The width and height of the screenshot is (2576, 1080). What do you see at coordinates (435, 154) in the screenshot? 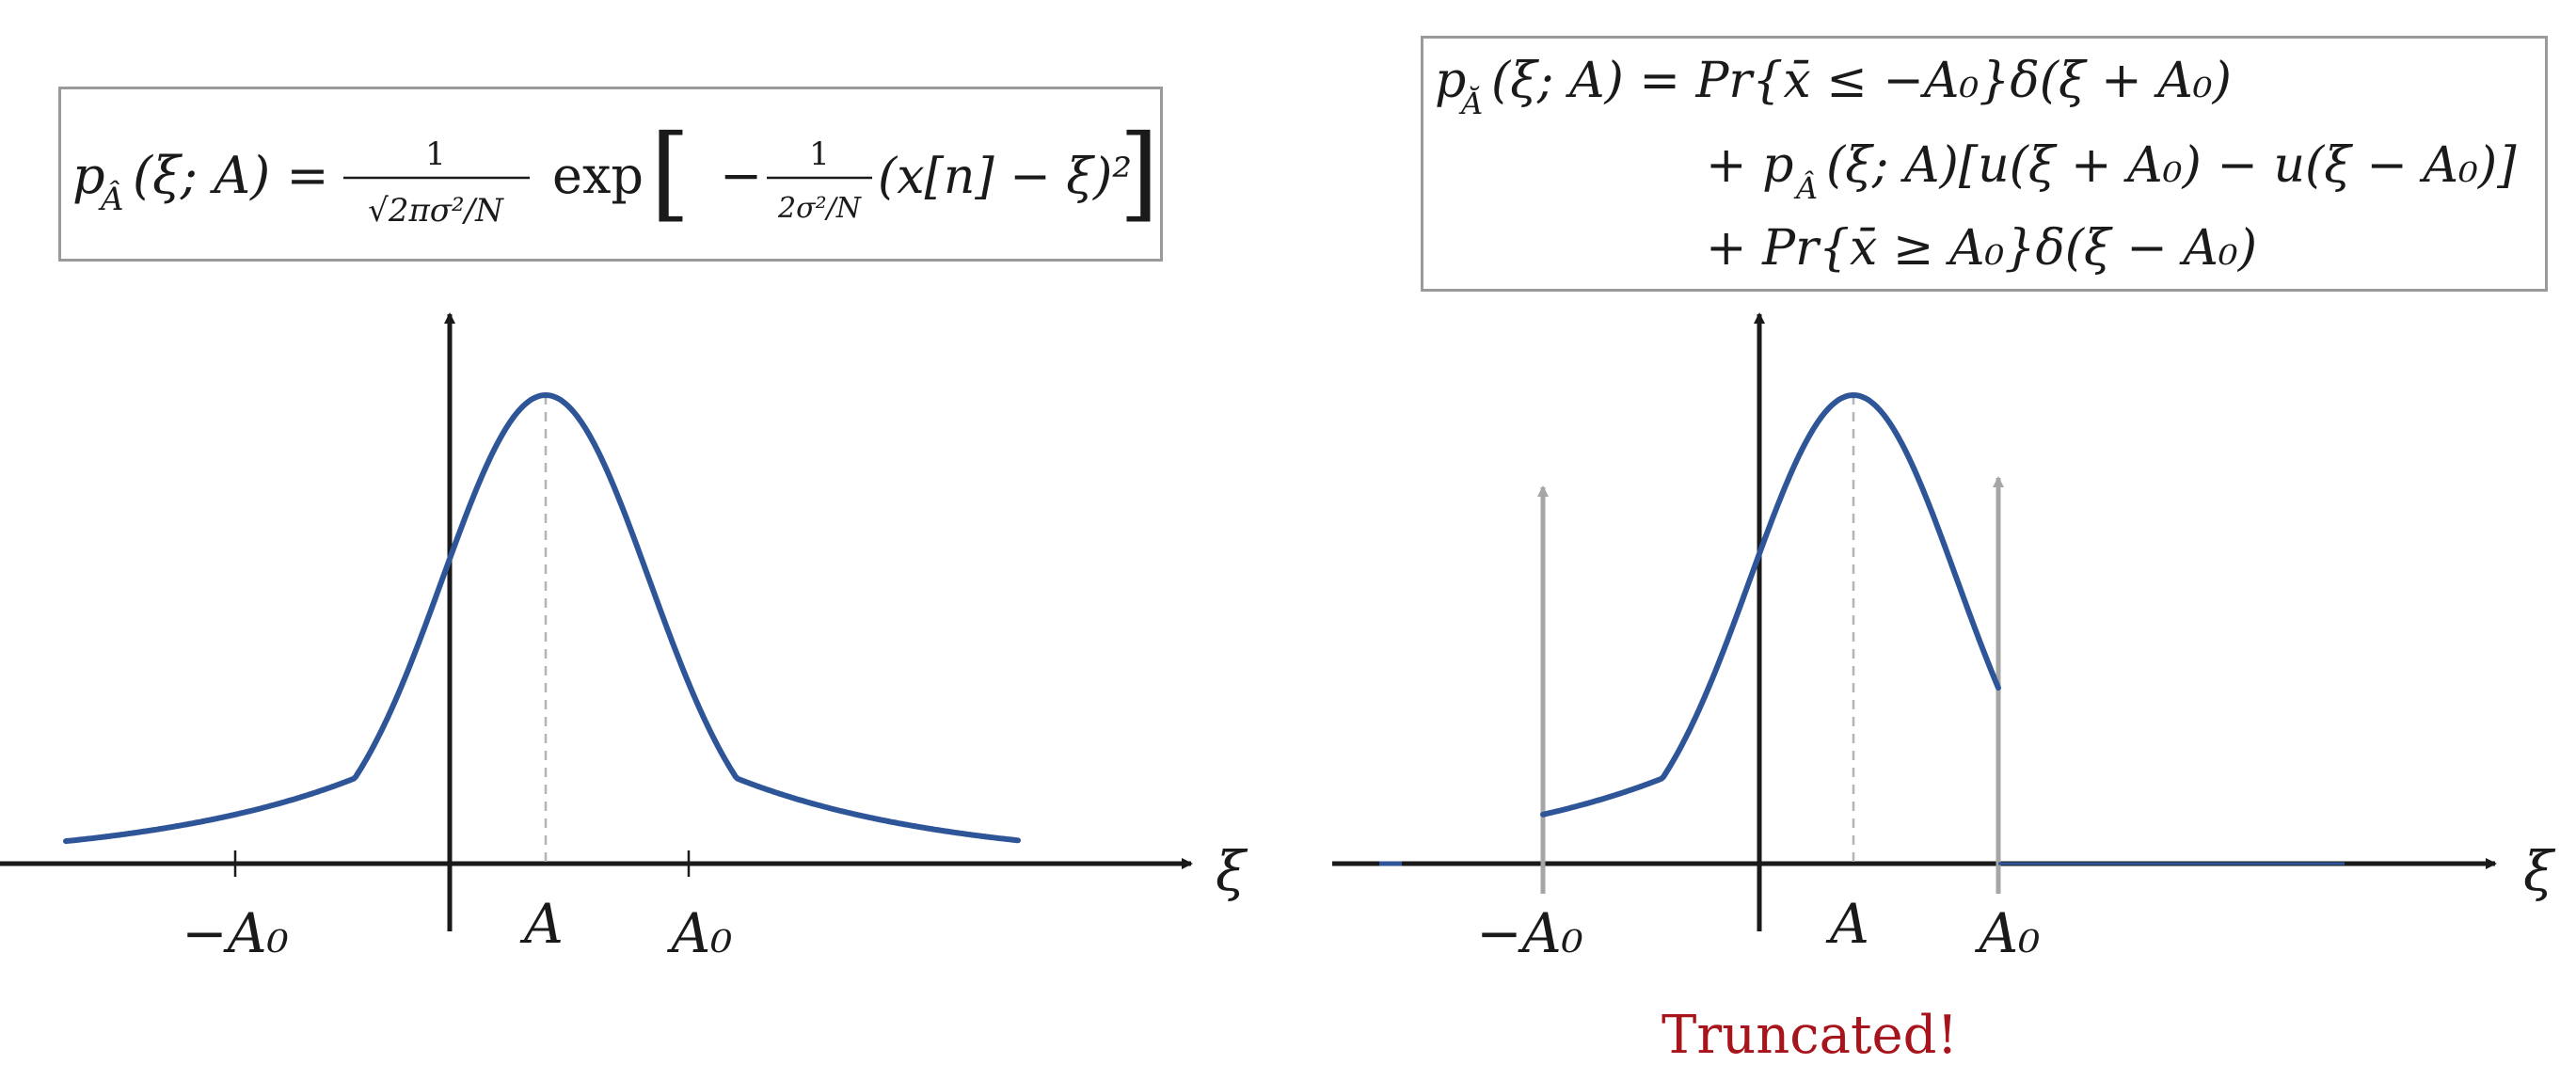
I see `left-formula-frac1-num: 1` at bounding box center [435, 154].